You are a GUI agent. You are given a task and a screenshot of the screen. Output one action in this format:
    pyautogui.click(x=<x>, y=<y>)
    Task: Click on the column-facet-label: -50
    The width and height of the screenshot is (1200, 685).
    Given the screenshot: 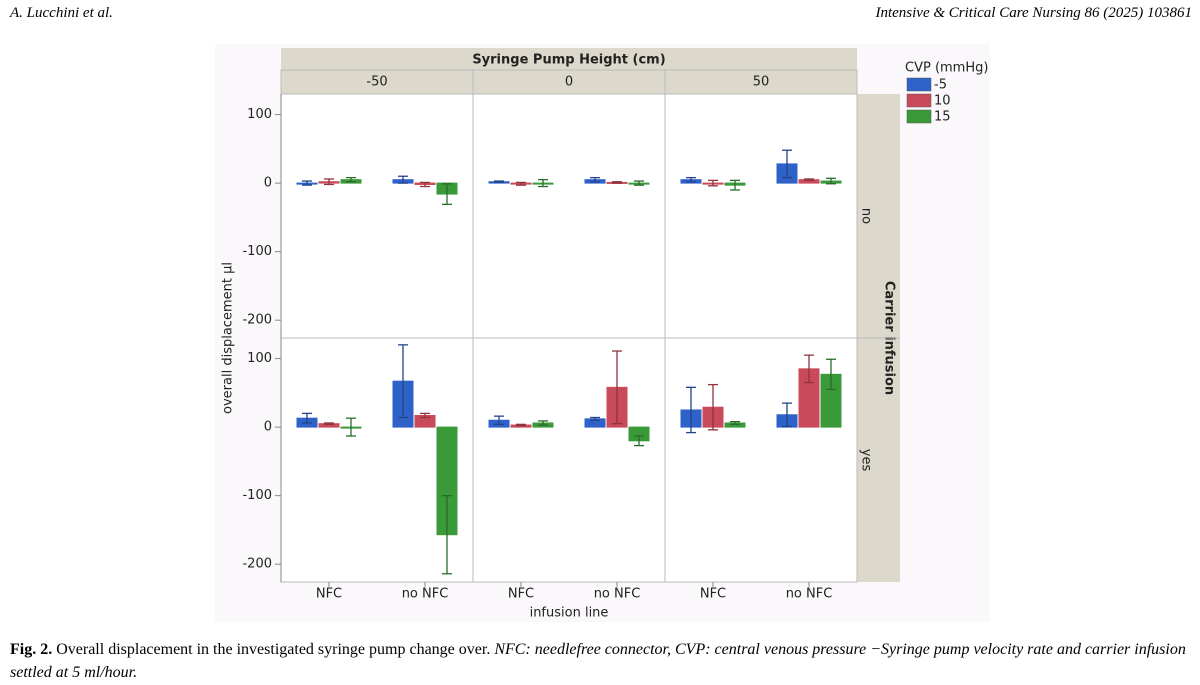 What is the action you would take?
    pyautogui.click(x=376, y=82)
    